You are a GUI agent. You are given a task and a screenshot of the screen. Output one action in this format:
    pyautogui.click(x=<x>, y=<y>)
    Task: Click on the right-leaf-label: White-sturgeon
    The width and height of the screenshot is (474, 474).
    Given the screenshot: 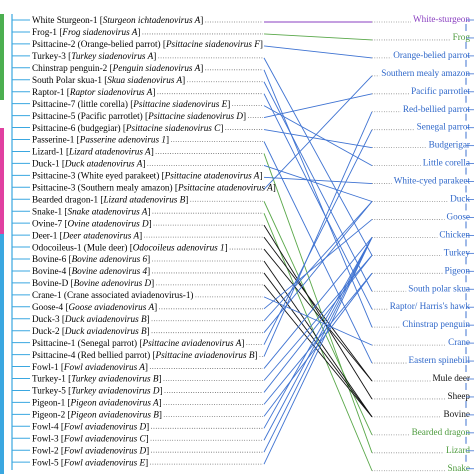 What is the action you would take?
    pyautogui.click(x=441, y=19)
    